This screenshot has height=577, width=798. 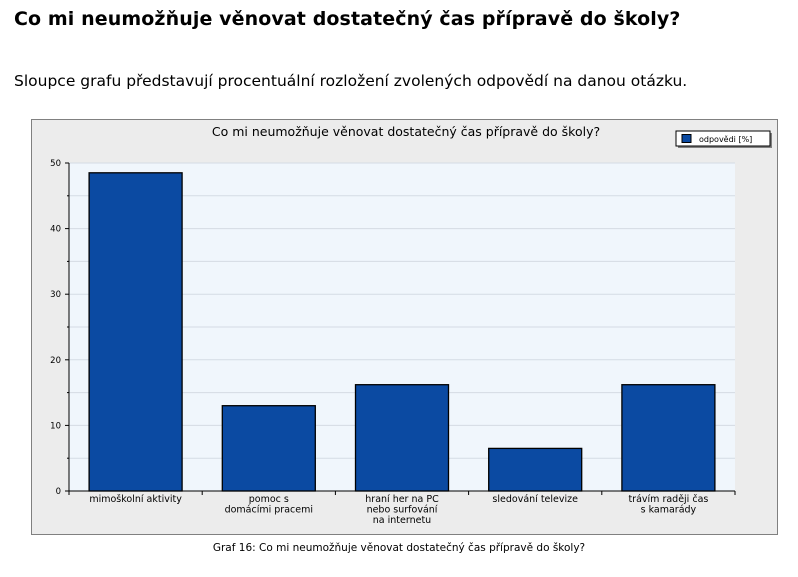 I want to click on y-tick-label: 0, so click(x=58, y=492).